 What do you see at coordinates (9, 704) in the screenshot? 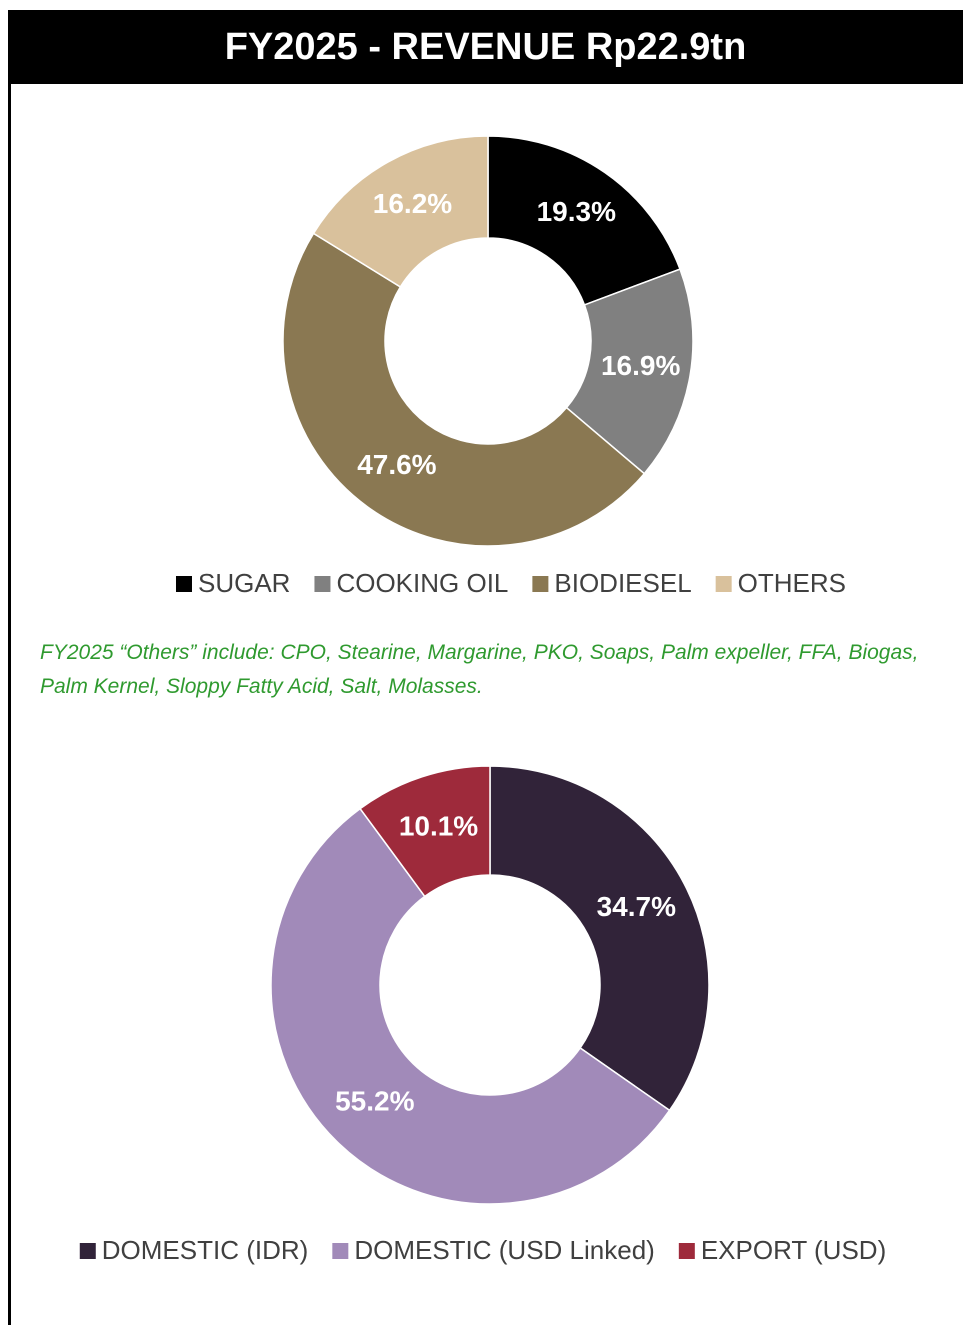
I see `left-border` at bounding box center [9, 704].